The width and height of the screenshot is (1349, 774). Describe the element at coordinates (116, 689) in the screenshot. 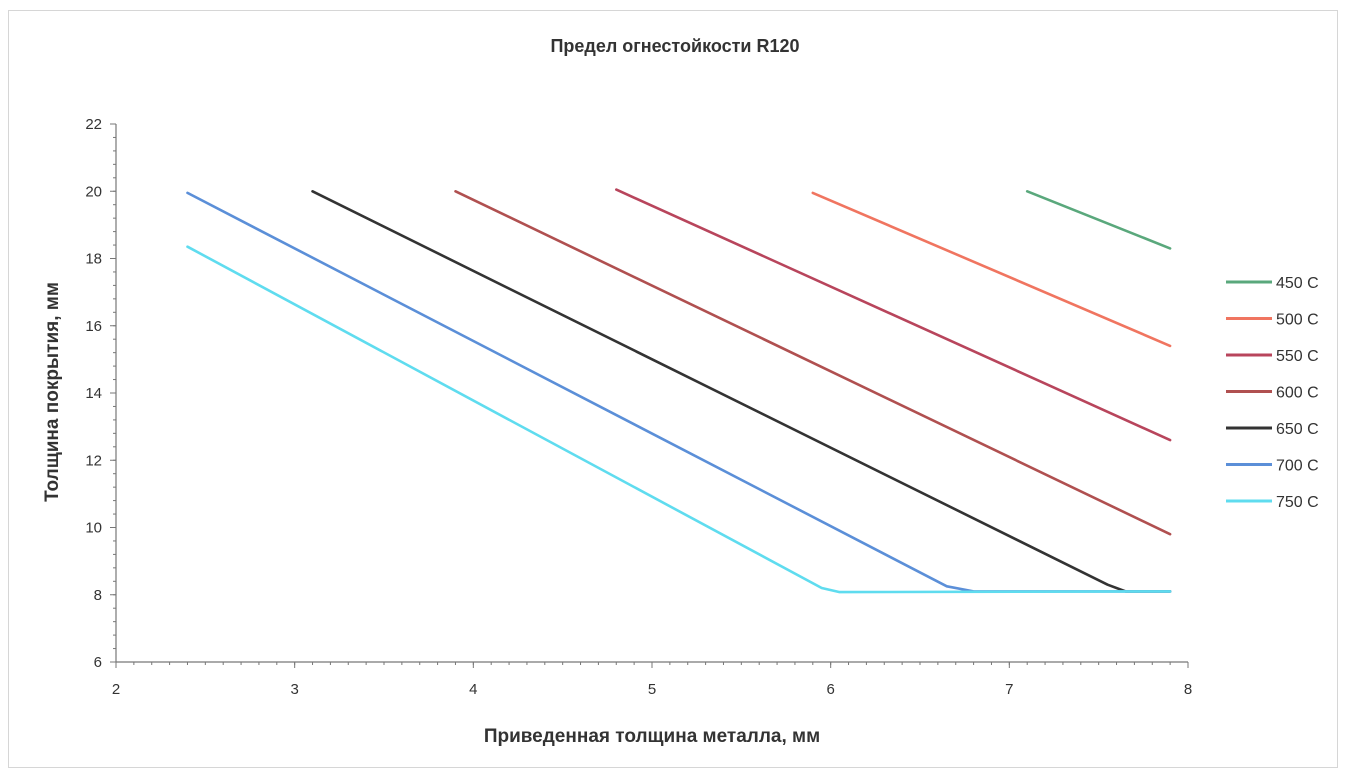

I see `x-tick-label: 2` at that location.